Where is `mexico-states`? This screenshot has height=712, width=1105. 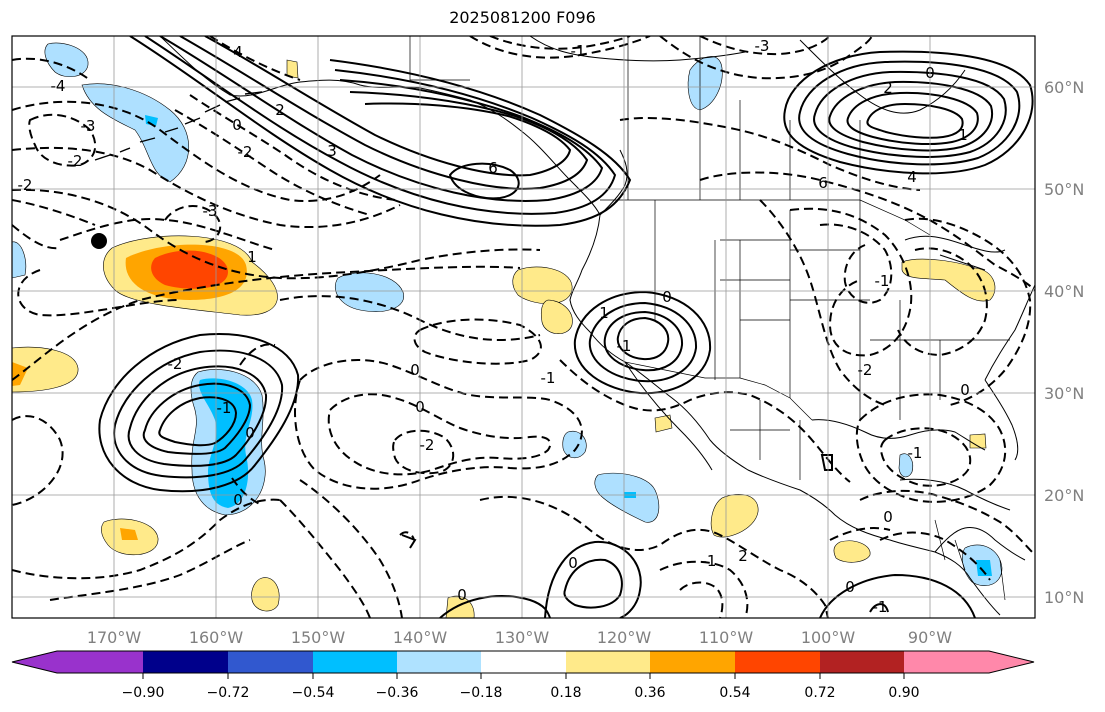
mexico-states is located at coordinates (765, 440).